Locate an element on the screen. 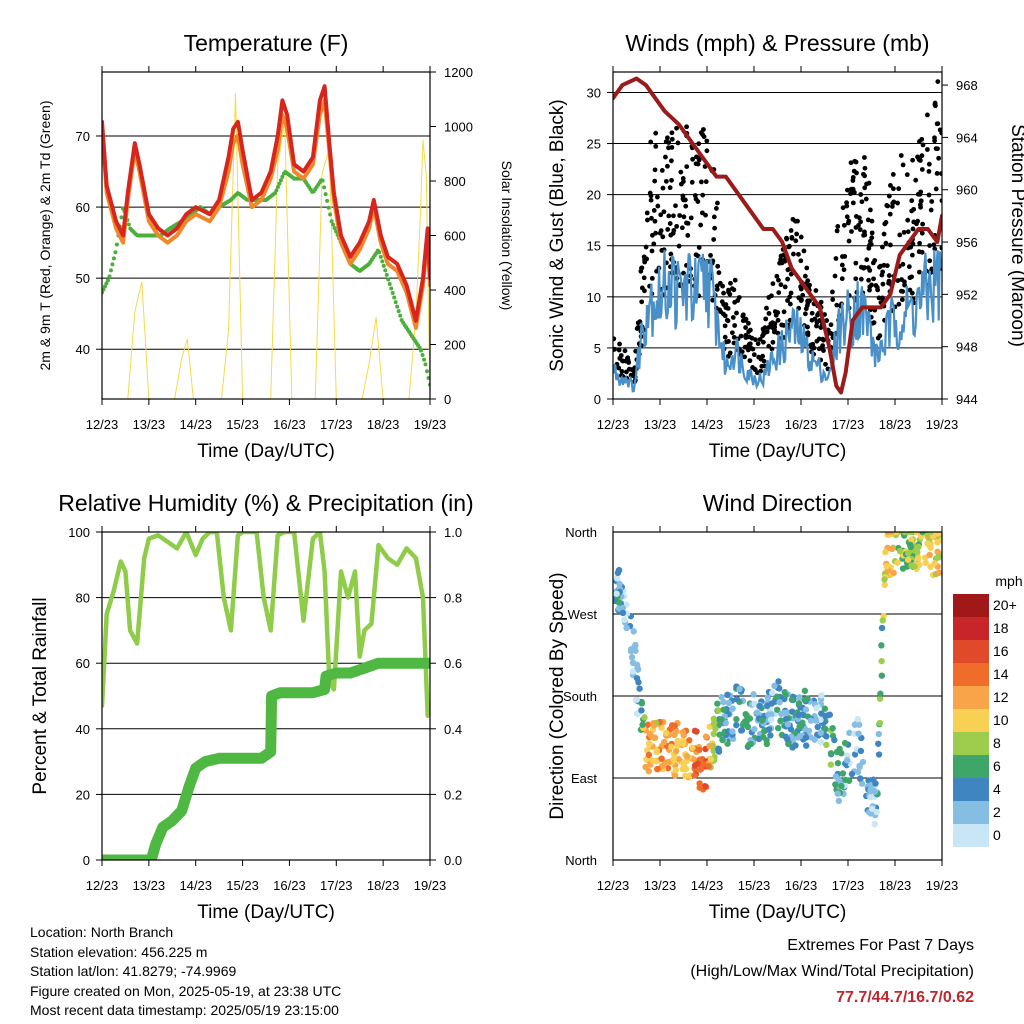 The width and height of the screenshot is (1024, 1024). x-axis-label: Time (Day/UTC) is located at coordinates (778, 912).